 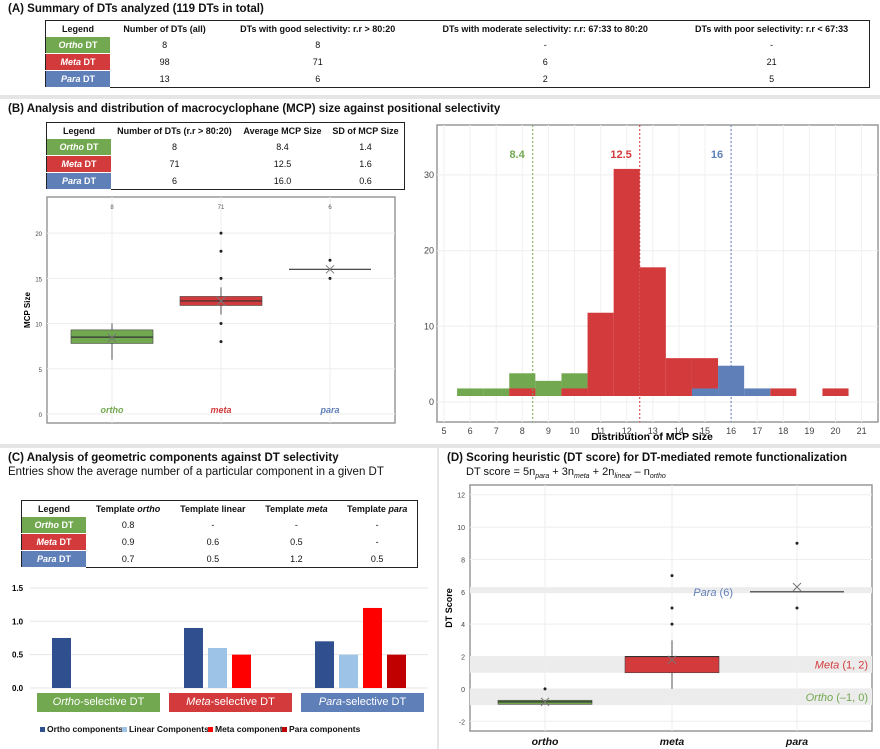 What do you see at coordinates (731, 431) in the screenshot?
I see `x-tick-label: 16` at bounding box center [731, 431].